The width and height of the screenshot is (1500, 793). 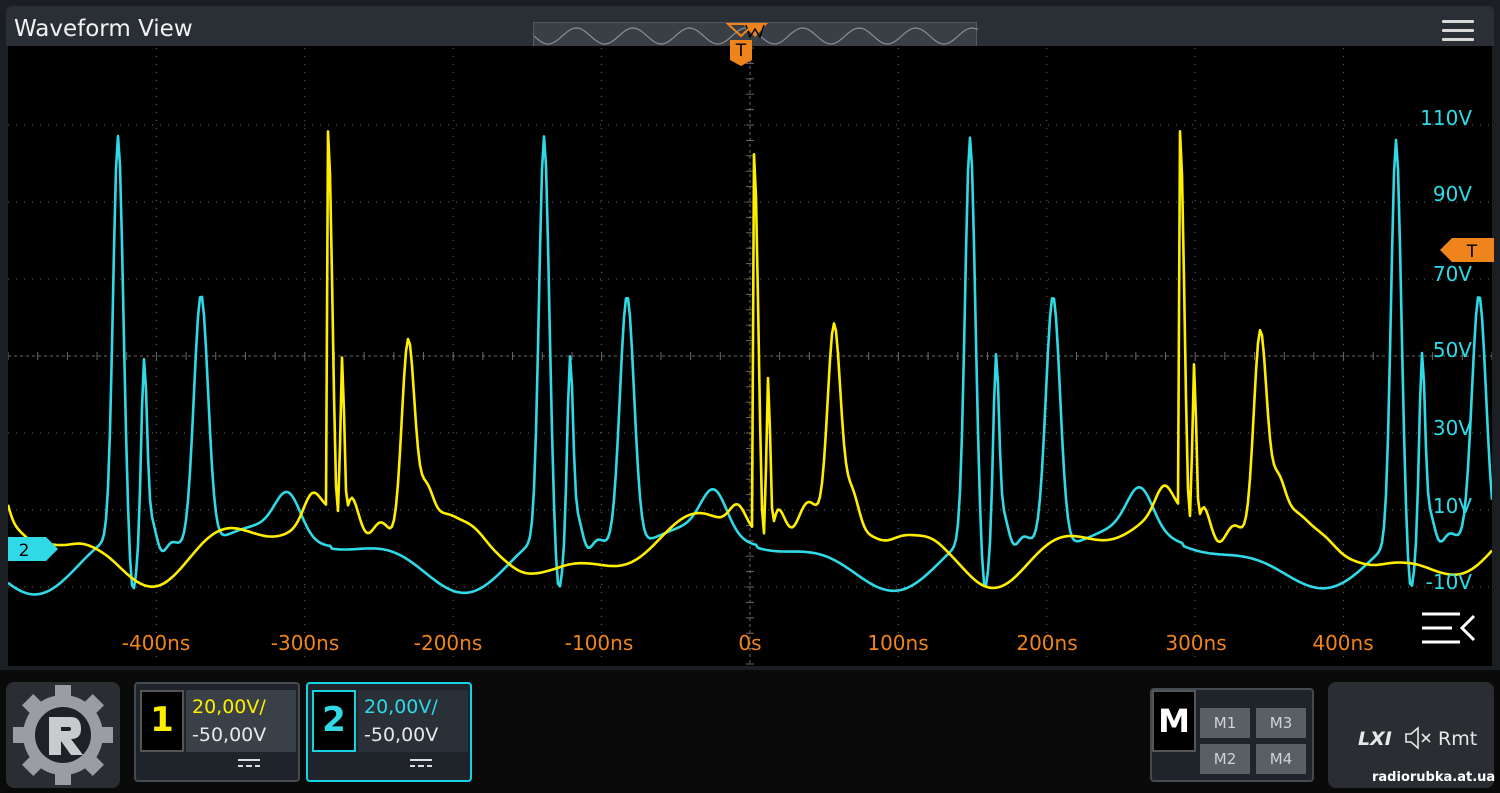 I want to click on x-axis-label: 400ns, so click(x=1343, y=643).